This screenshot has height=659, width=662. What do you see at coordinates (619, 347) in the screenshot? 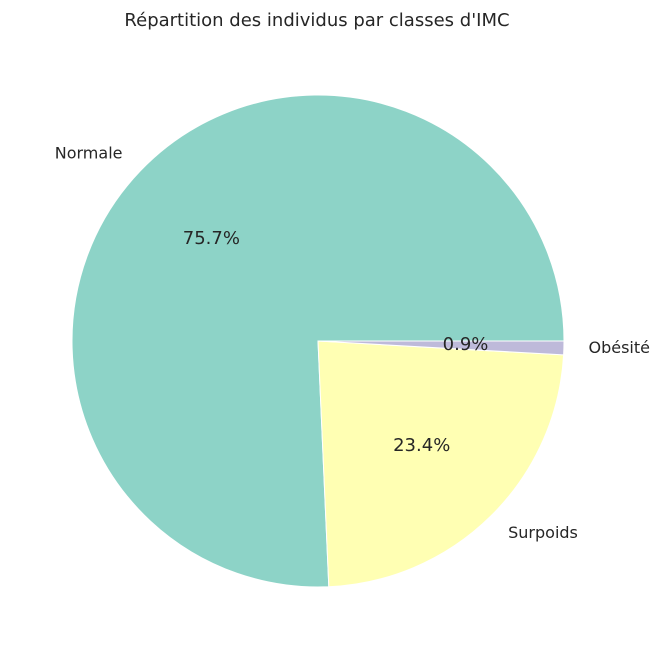
I see `slice-label-obesite: Obésité` at bounding box center [619, 347].